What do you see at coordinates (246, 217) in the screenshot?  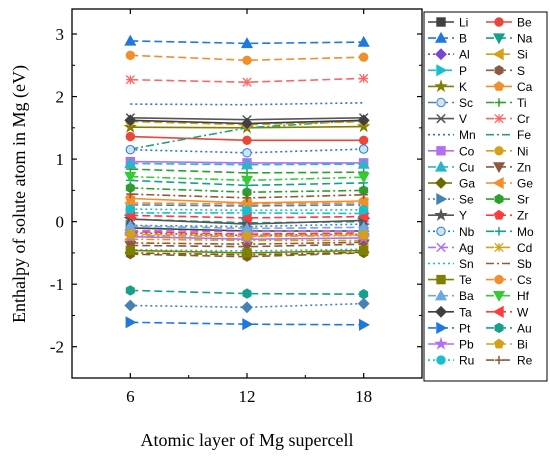 I see `series-w-point` at bounding box center [246, 217].